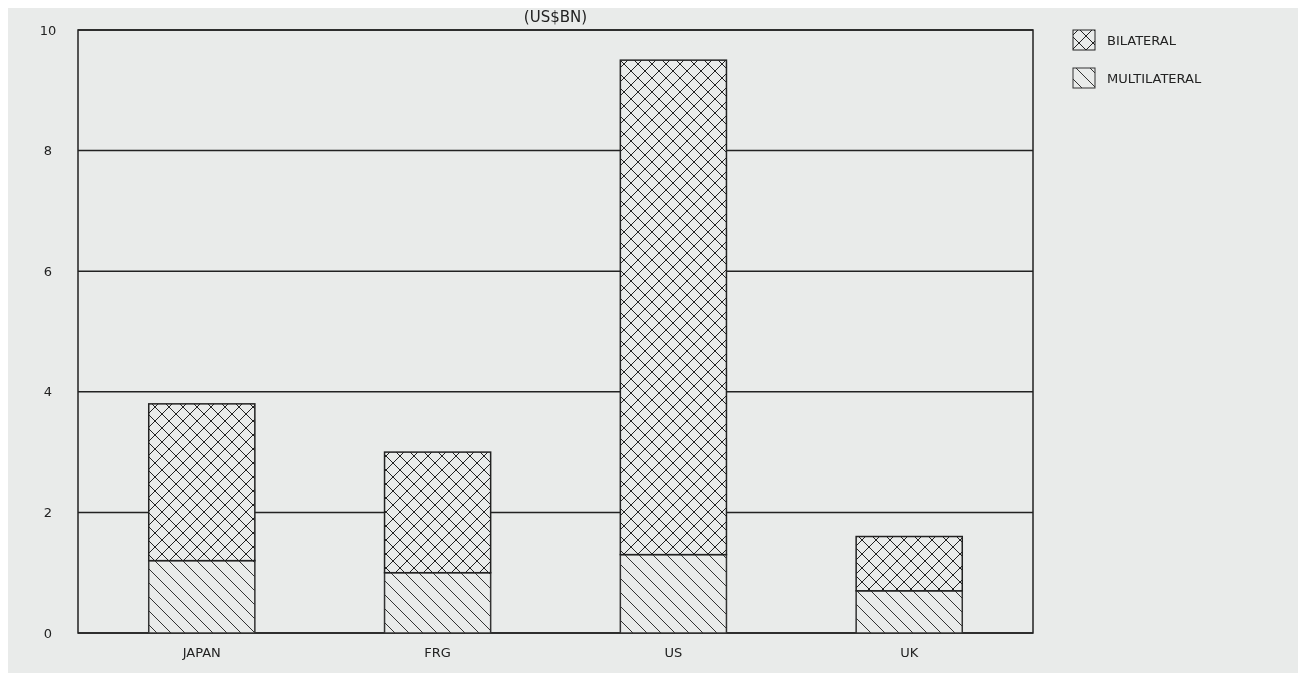 This screenshot has height=681, width=1306. Describe the element at coordinates (48, 633) in the screenshot. I see `y-tick-label: 0` at that location.